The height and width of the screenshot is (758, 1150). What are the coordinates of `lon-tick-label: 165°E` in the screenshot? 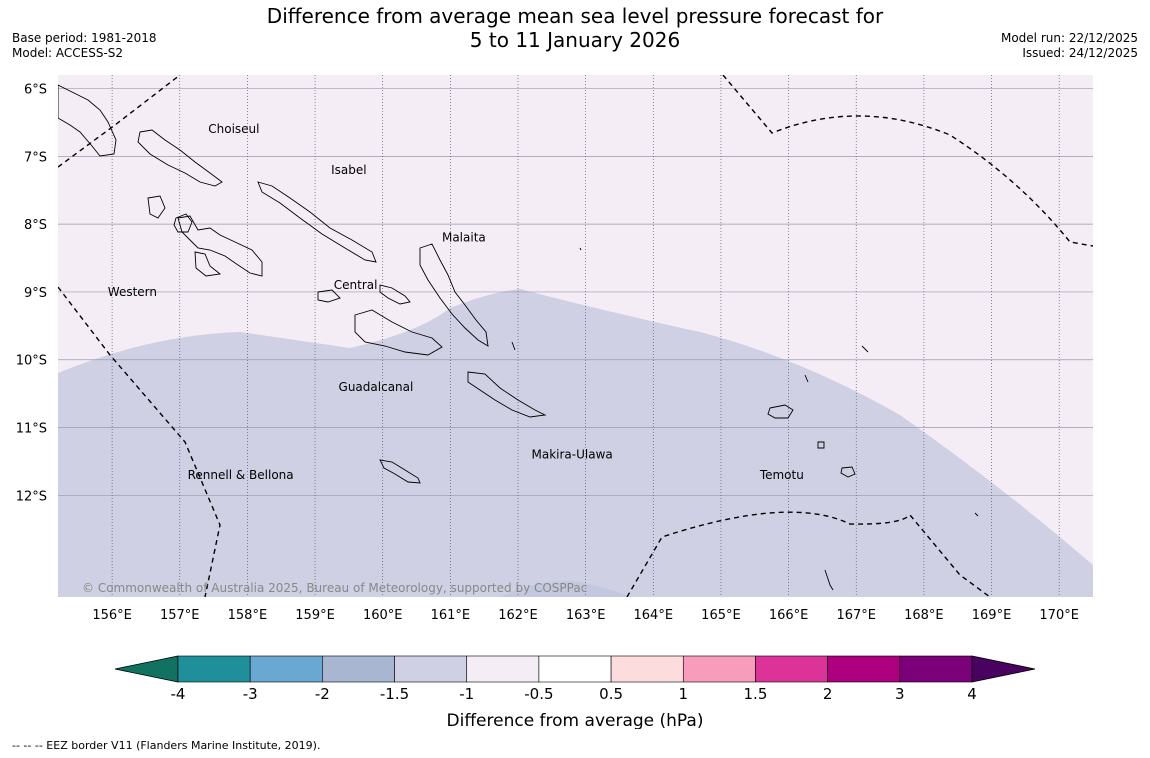 It's located at (721, 615).